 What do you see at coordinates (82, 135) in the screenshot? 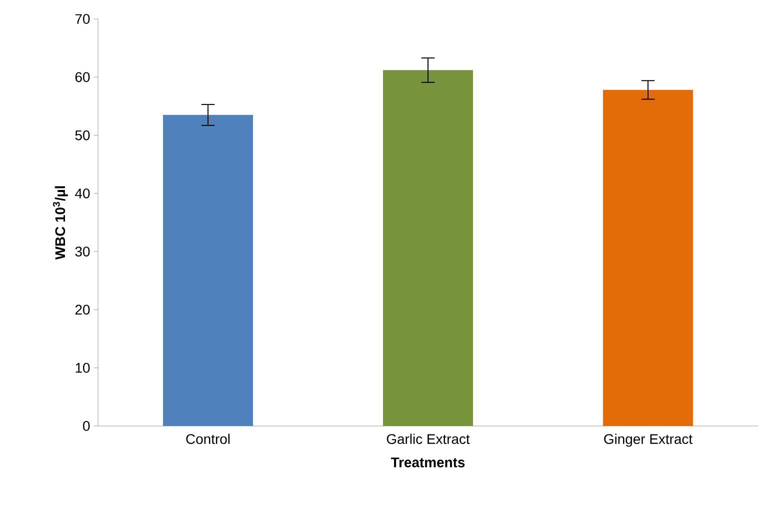
I see `y-tick-label: 50` at bounding box center [82, 135].